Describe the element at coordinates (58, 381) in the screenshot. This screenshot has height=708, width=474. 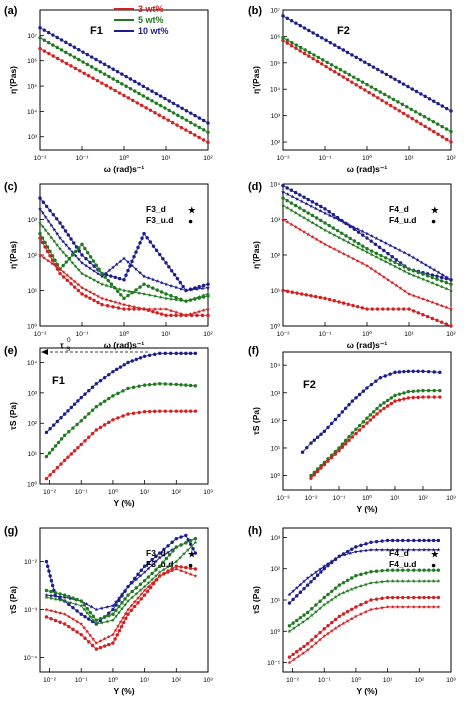
I see `panel-title: F1` at that location.